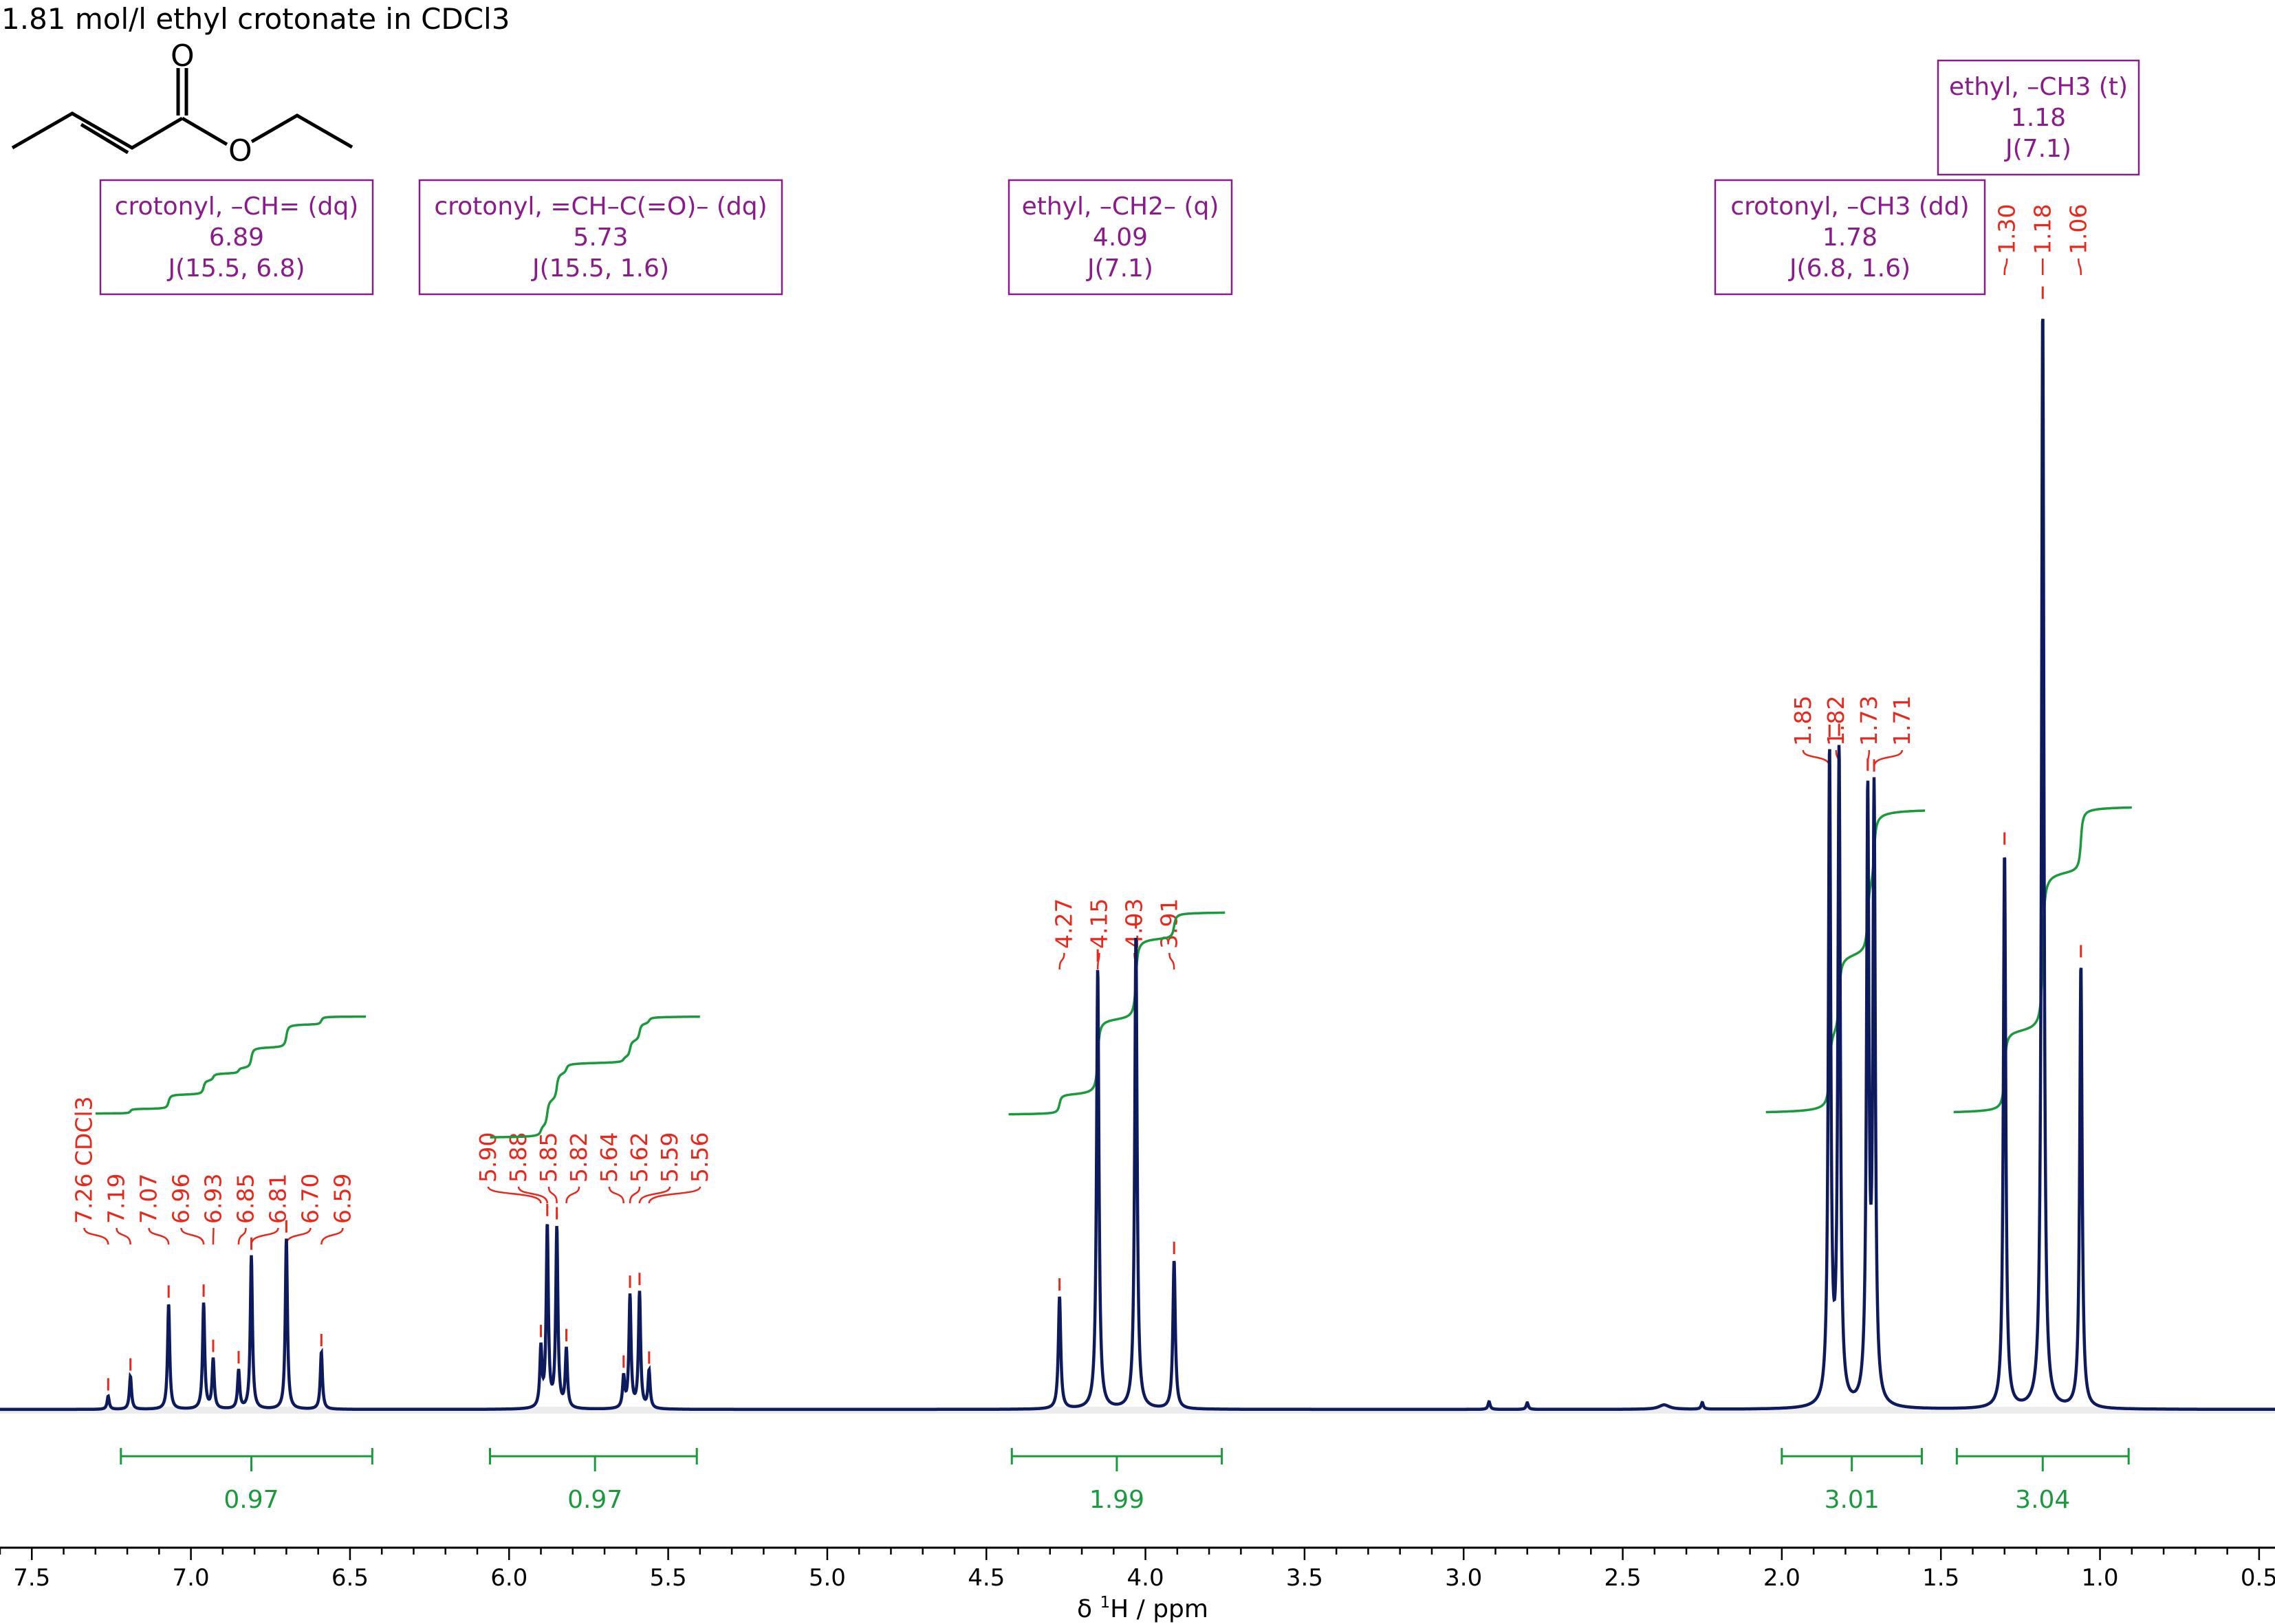 This screenshot has width=2275, height=1624. I want to click on x-tick-label: 3.5, so click(1304, 1578).